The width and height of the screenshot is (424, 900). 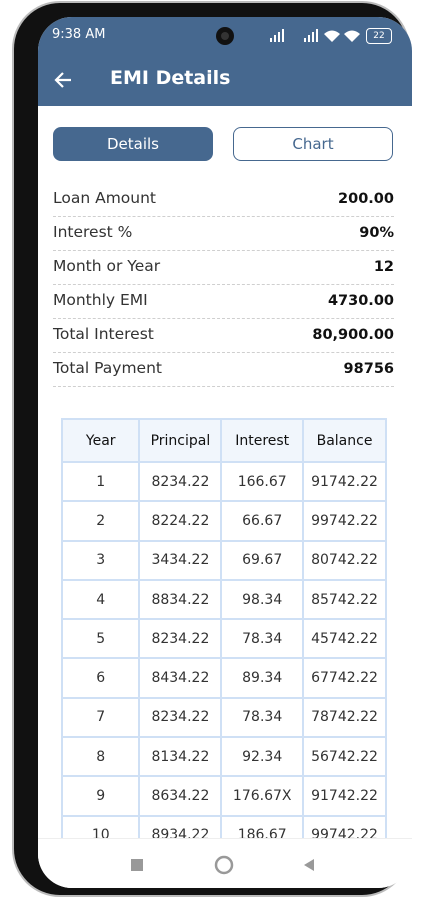 What do you see at coordinates (344, 639) in the screenshot?
I see `table-cell: 45742.22` at bounding box center [344, 639].